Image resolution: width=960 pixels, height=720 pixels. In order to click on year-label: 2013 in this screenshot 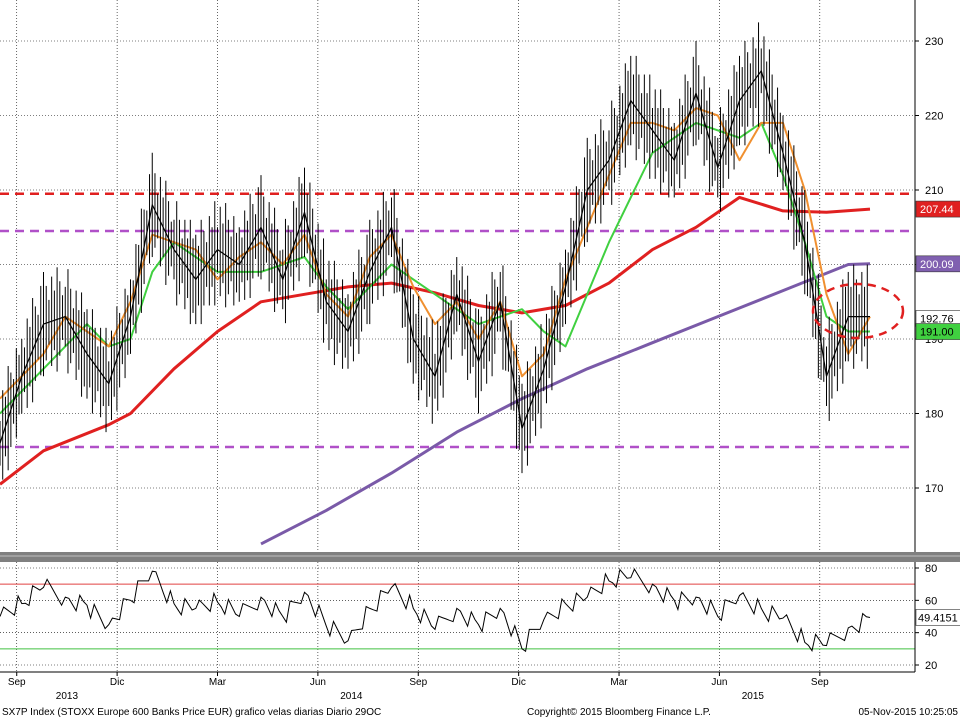, I will do `click(67, 696)`.